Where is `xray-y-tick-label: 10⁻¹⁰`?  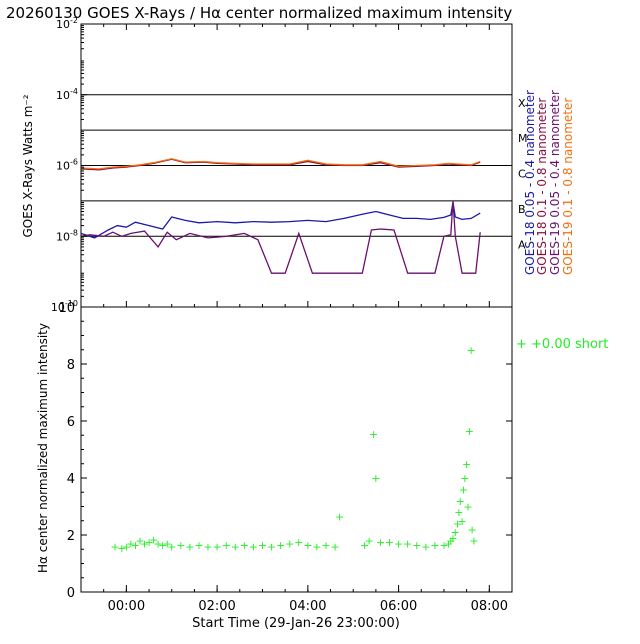 xray-y-tick-label: 10⁻¹⁰ is located at coordinates (64, 306).